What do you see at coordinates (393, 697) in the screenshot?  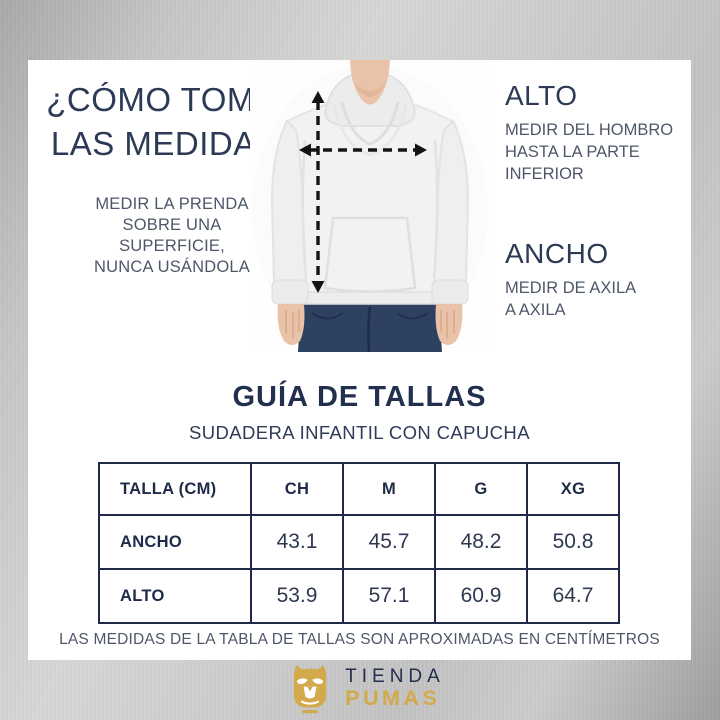 I see `brand-name-pumas: PUMAS` at bounding box center [393, 697].